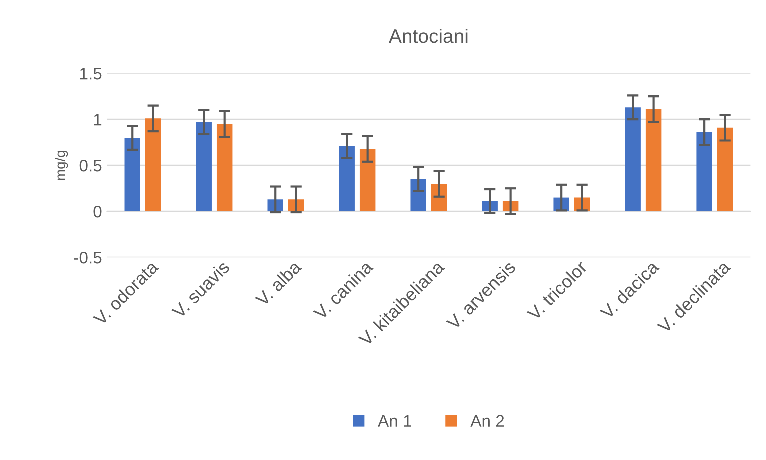 This screenshot has width=766, height=460. I want to click on y-axis-title: mg/g, so click(61, 165).